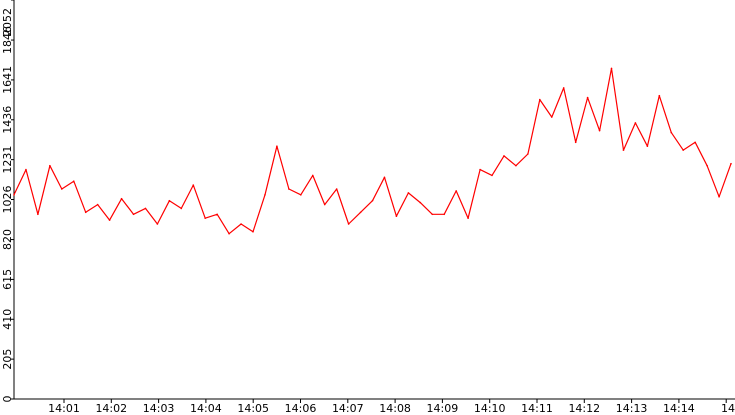 This screenshot has width=735, height=415. I want to click on y-tick-label: 820, so click(7, 239).